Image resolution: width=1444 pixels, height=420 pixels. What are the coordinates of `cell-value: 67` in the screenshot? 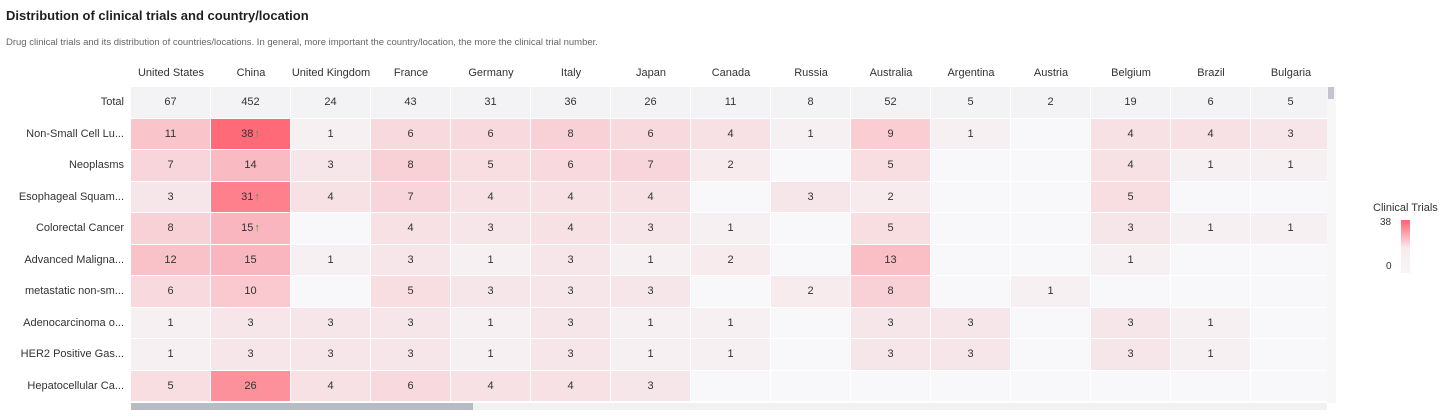 It's located at (170, 102).